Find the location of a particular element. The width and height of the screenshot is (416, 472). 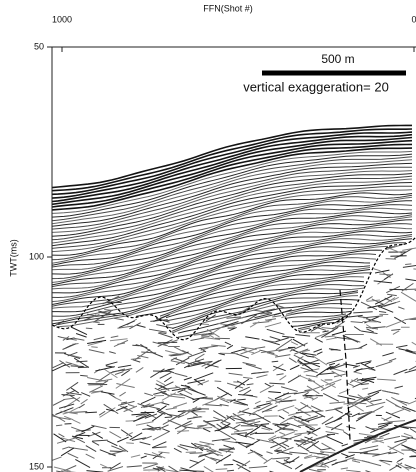

deep-reflector is located at coordinates (357, 445).